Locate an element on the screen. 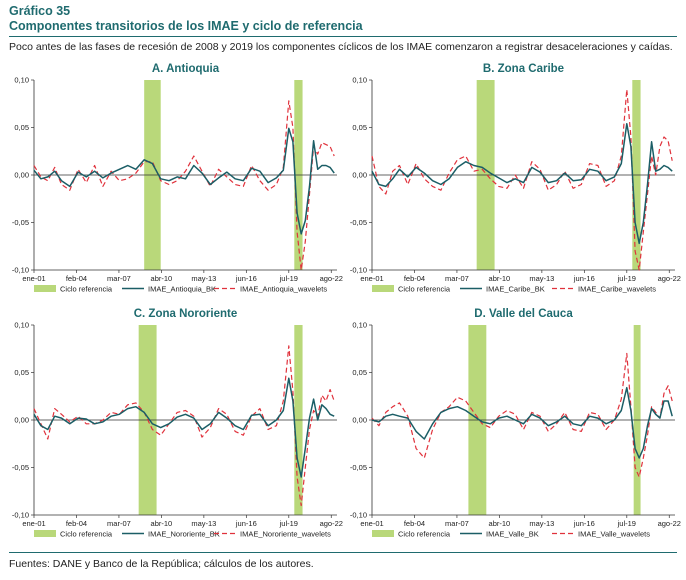 The image size is (686, 580). legend-label-bk: IMAE_Nororiente_BK is located at coordinates (184, 534).